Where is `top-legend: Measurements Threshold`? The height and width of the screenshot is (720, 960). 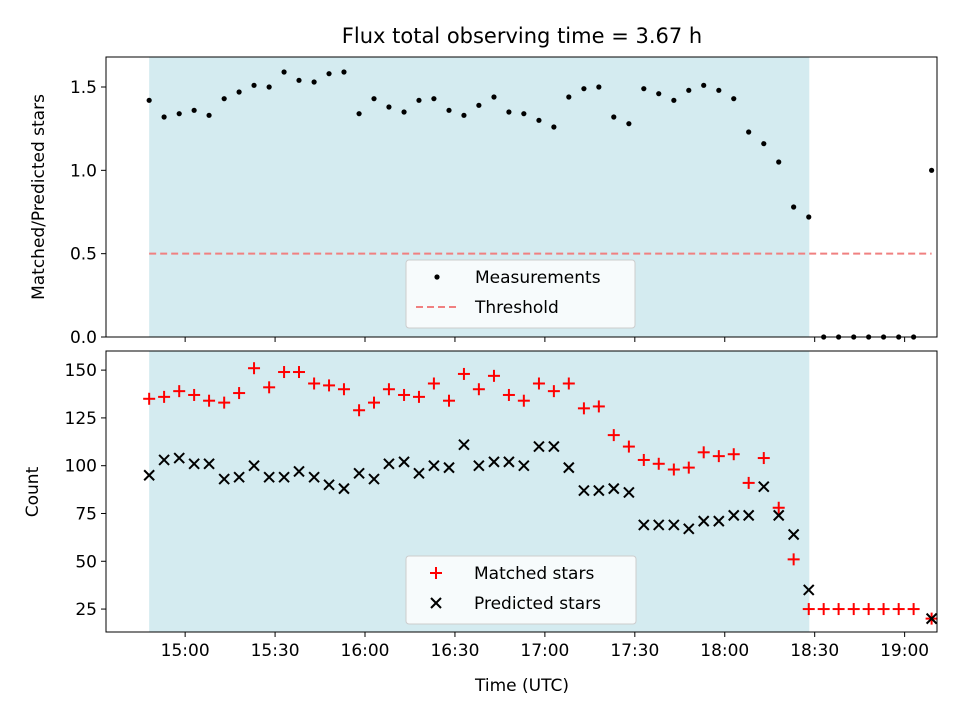
top-legend: Measurements Threshold is located at coordinates (520, 294).